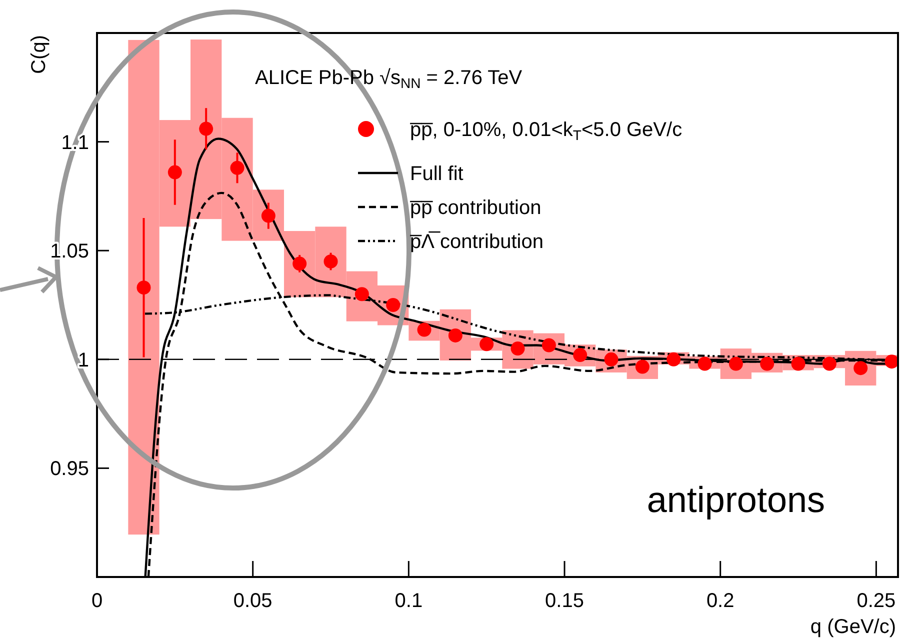  What do you see at coordinates (83, 360) in the screenshot?
I see `y-tick-label: 1` at bounding box center [83, 360].